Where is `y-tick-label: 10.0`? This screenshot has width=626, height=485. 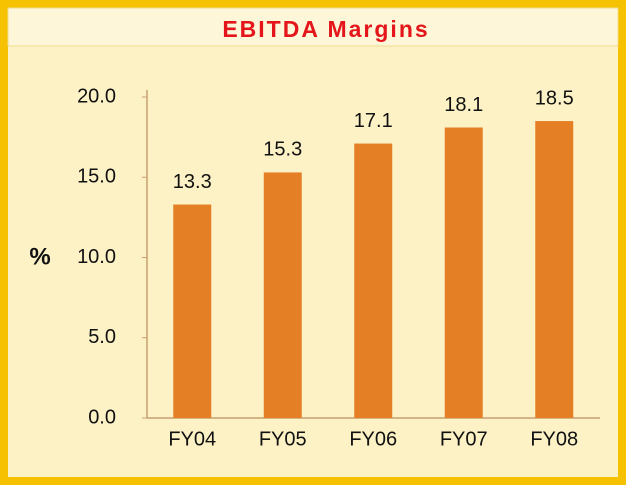 y-tick-label: 10.0 is located at coordinates (96, 257).